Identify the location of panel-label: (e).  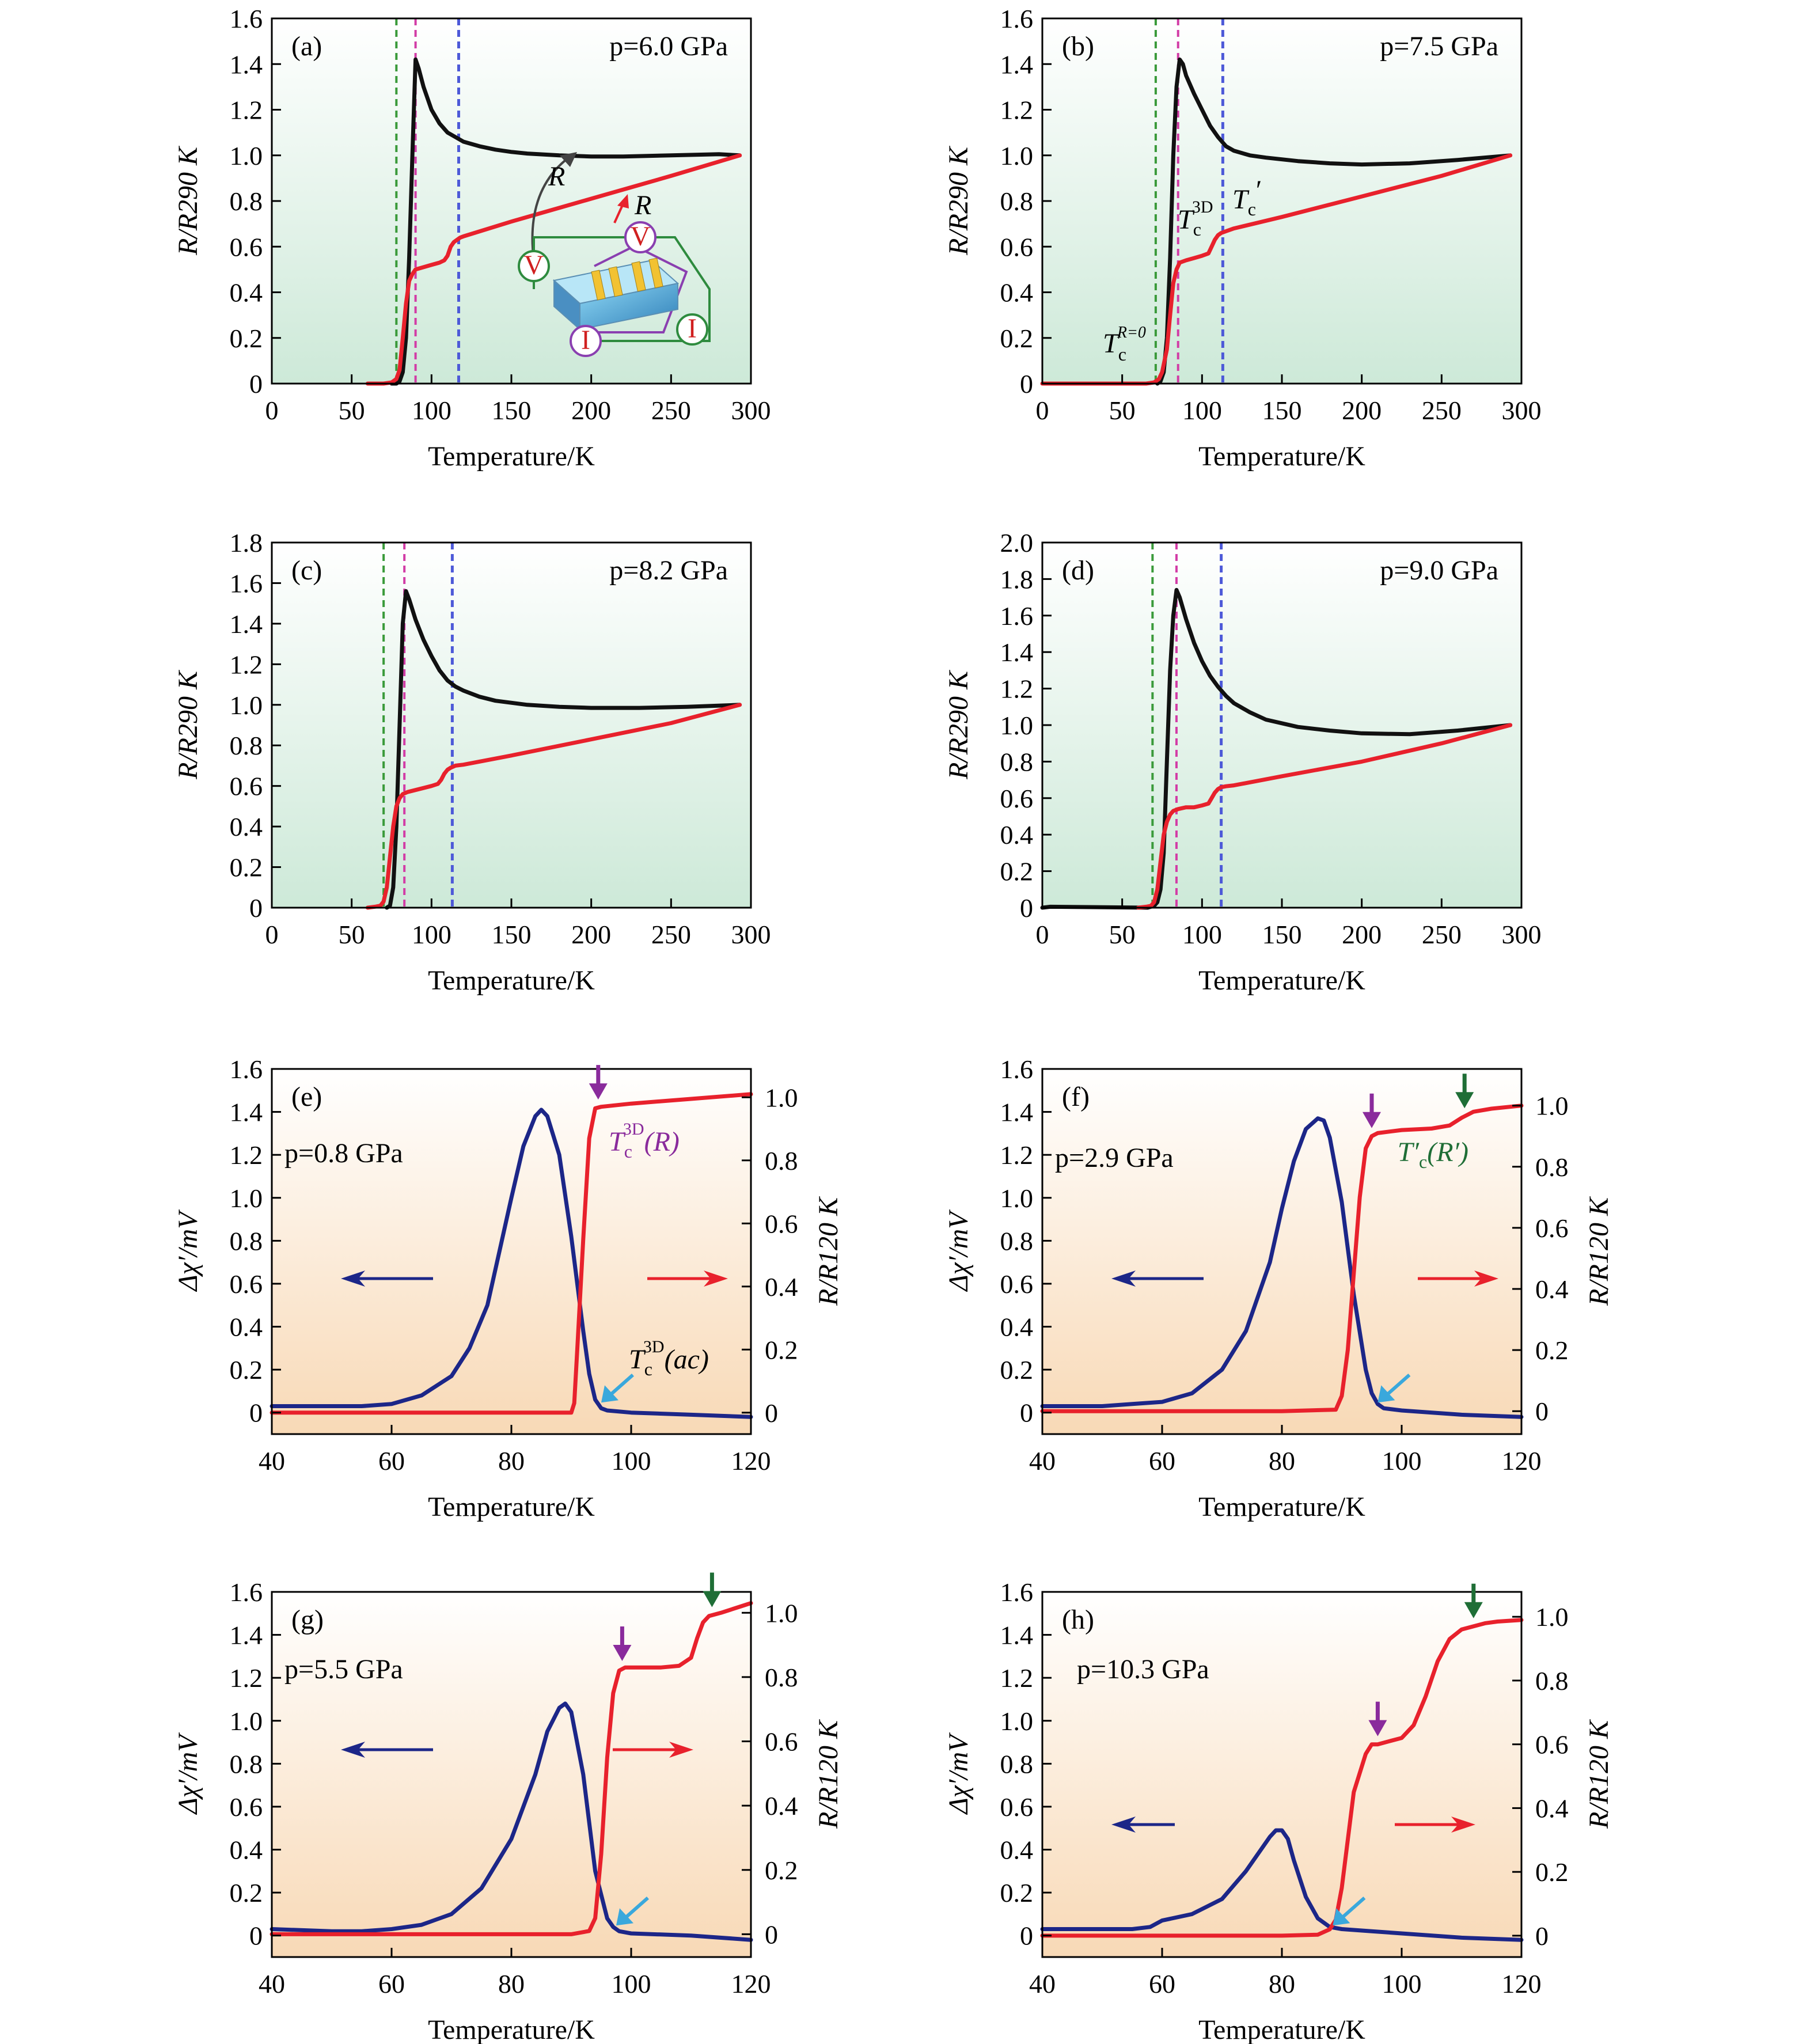
(306, 1097).